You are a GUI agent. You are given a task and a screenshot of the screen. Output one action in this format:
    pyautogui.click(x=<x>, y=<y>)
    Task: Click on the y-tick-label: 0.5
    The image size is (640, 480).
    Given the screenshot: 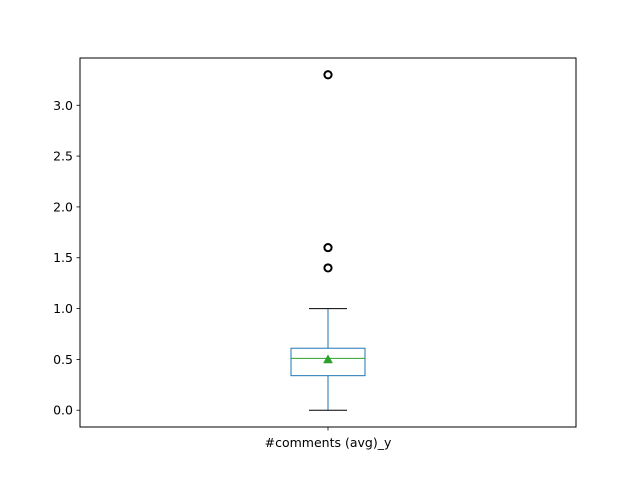 What is the action you would take?
    pyautogui.click(x=63, y=359)
    